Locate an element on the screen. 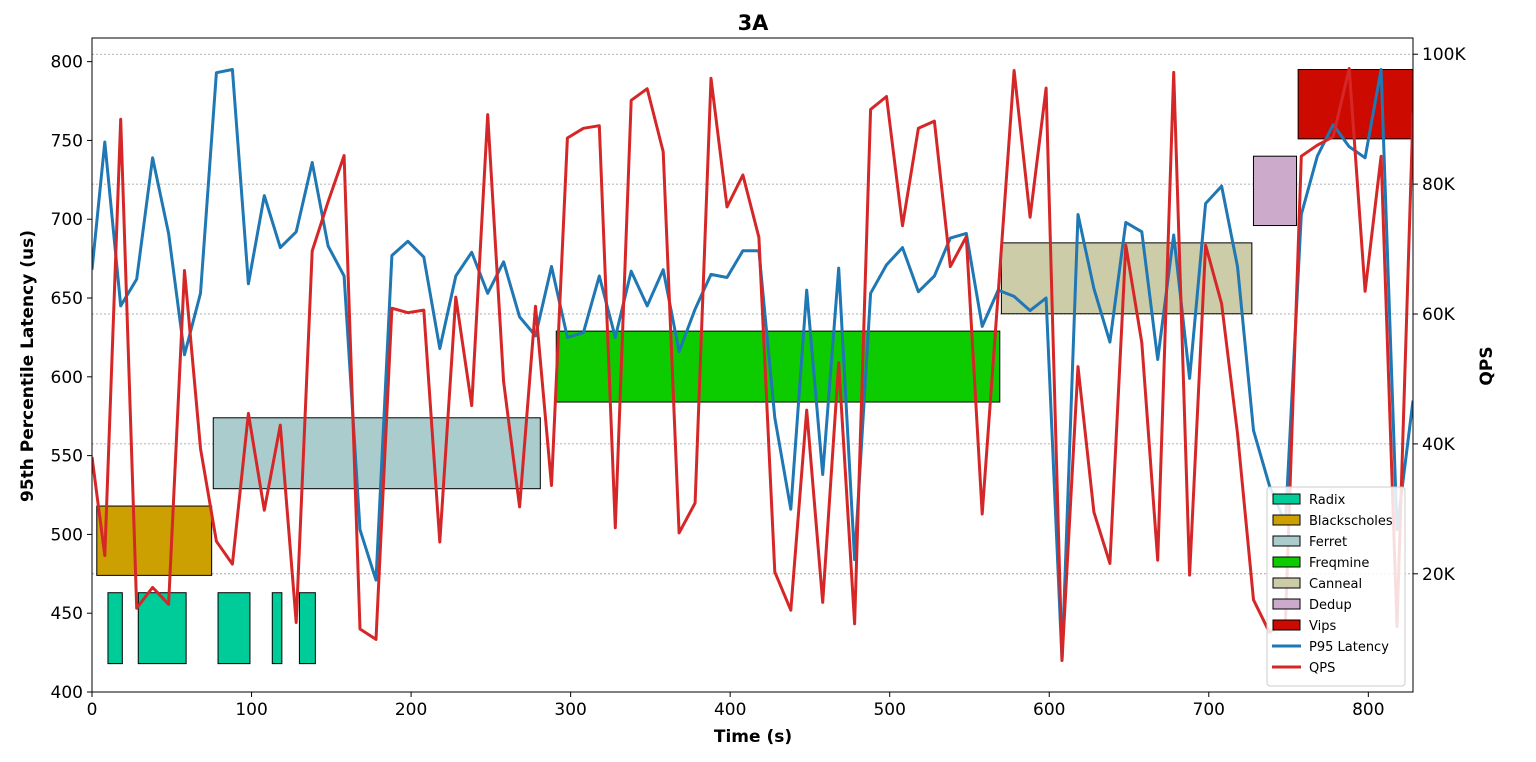 This screenshot has width=1536, height=762. legend-label: Dedup is located at coordinates (1330, 605).